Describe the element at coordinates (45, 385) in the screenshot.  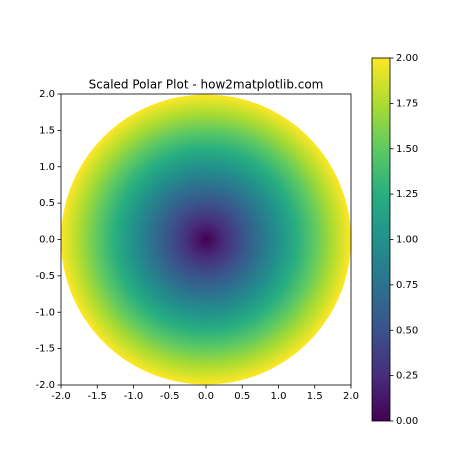
I see `y-tick-label: -2.0` at that location.